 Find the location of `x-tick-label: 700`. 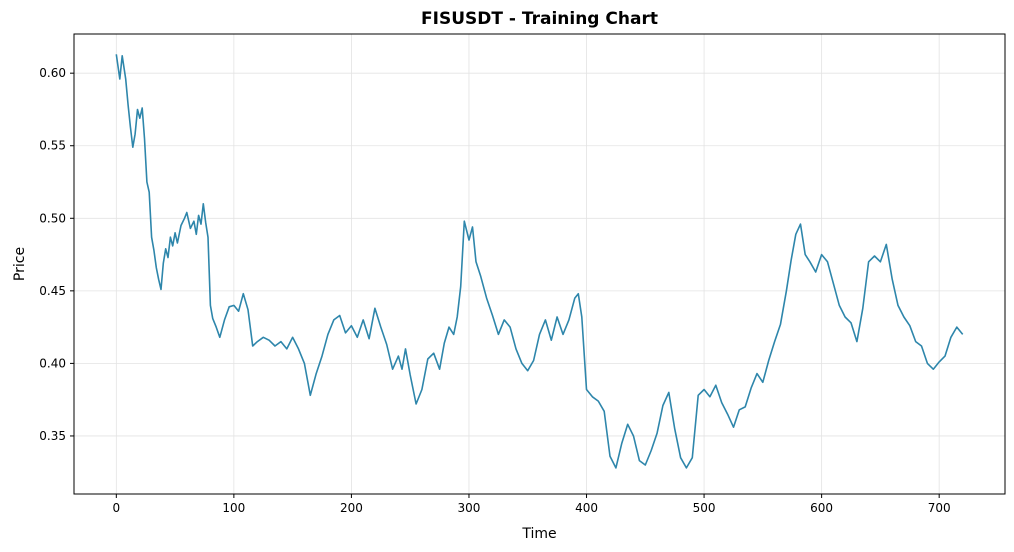

x-tick-label: 700 is located at coordinates (939, 508).